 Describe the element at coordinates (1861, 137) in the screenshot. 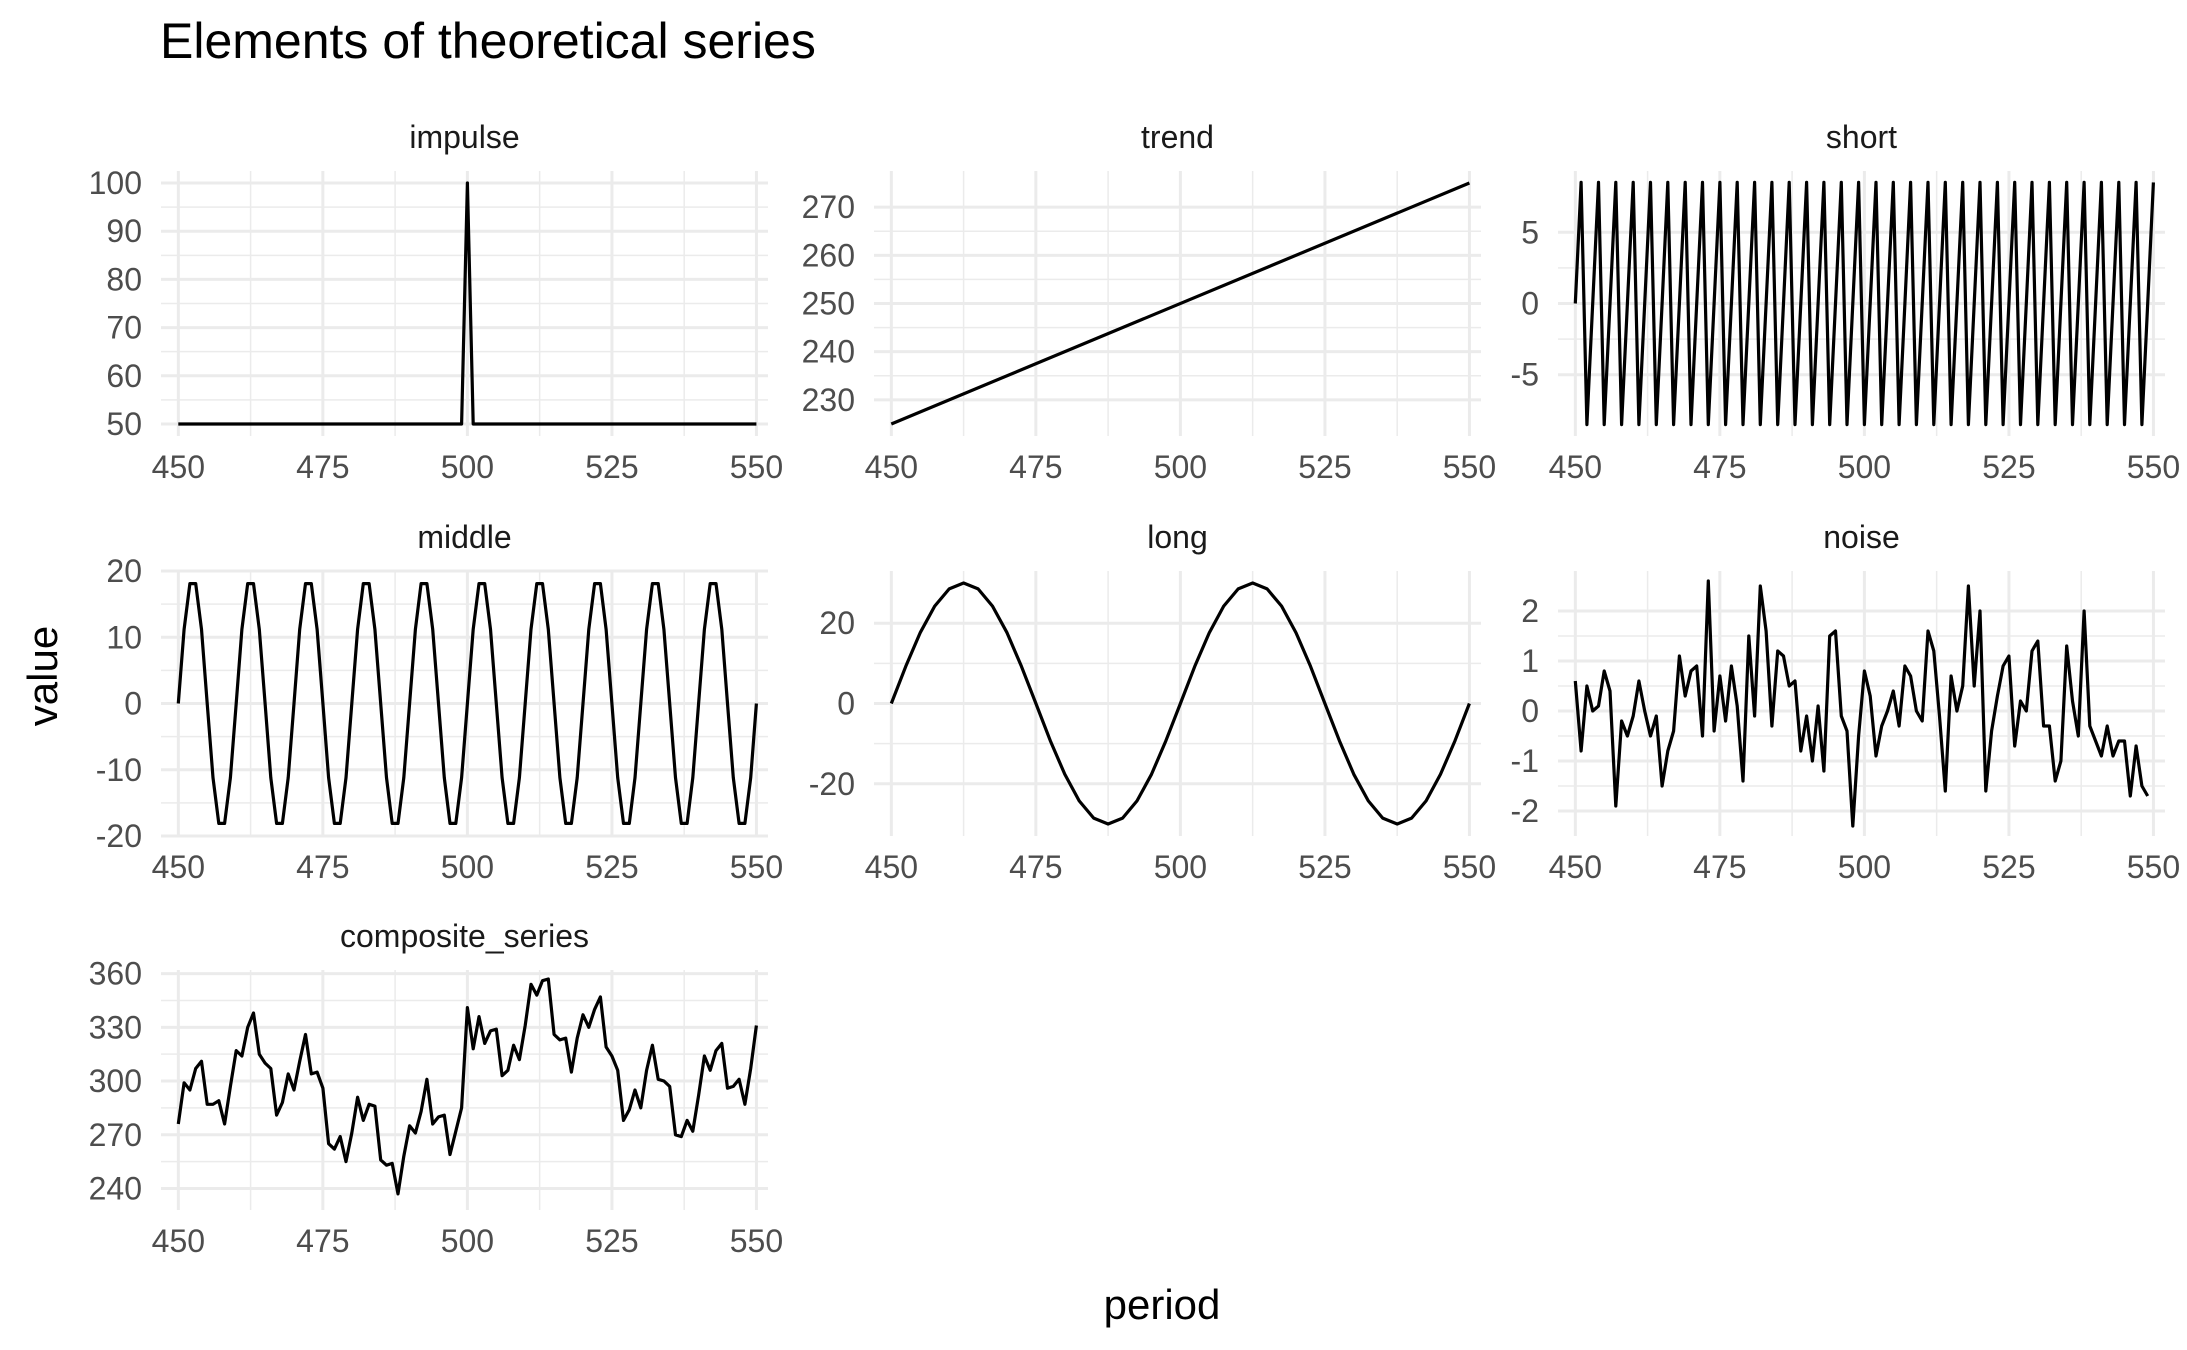

I see `panel-title: short` at that location.